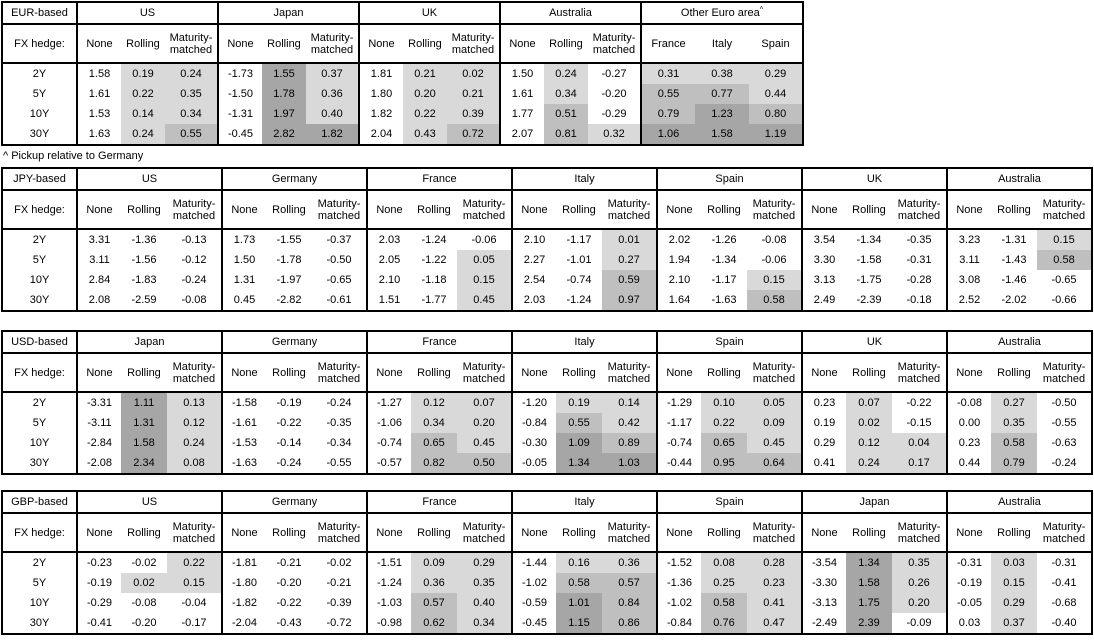 This screenshot has width=1094, height=642. What do you see at coordinates (425, 114) in the screenshot?
I see `value-cell: 0.22` at bounding box center [425, 114].